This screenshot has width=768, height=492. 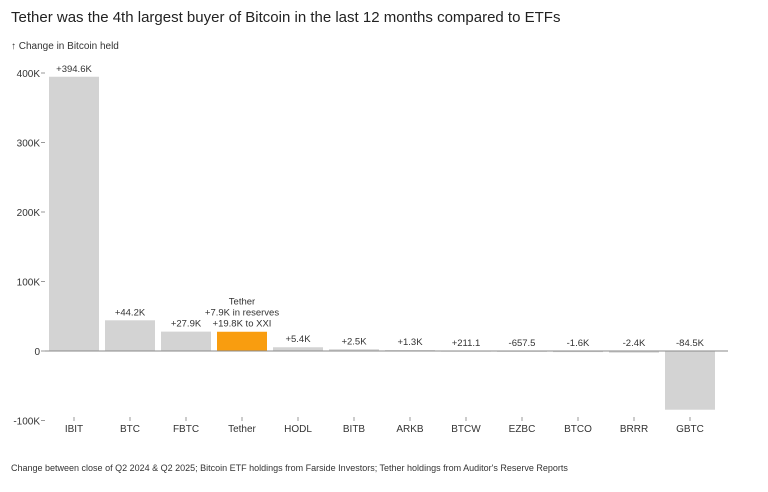 What do you see at coordinates (130, 312) in the screenshot?
I see `data-label: +44.2K` at bounding box center [130, 312].